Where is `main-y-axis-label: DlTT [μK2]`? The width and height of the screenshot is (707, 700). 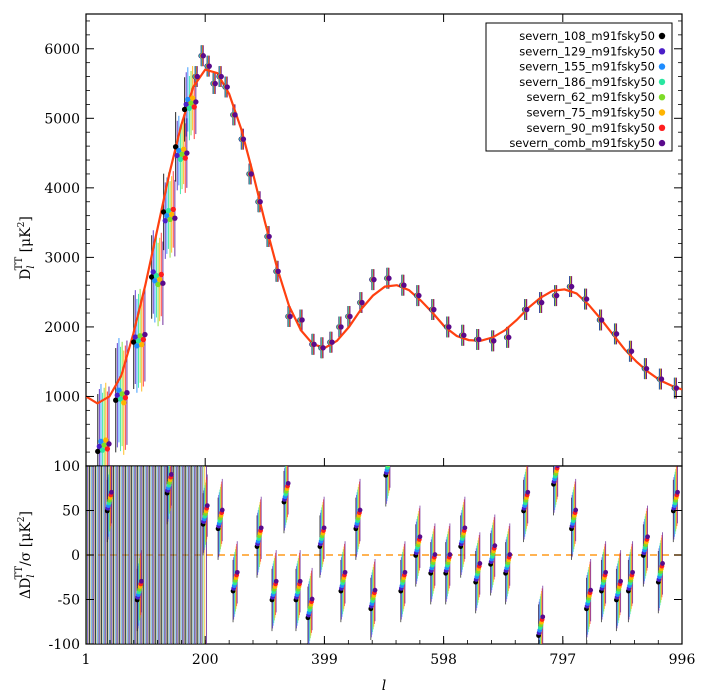 main-y-axis-label: DlTT [μK2] is located at coordinates (25, 248).